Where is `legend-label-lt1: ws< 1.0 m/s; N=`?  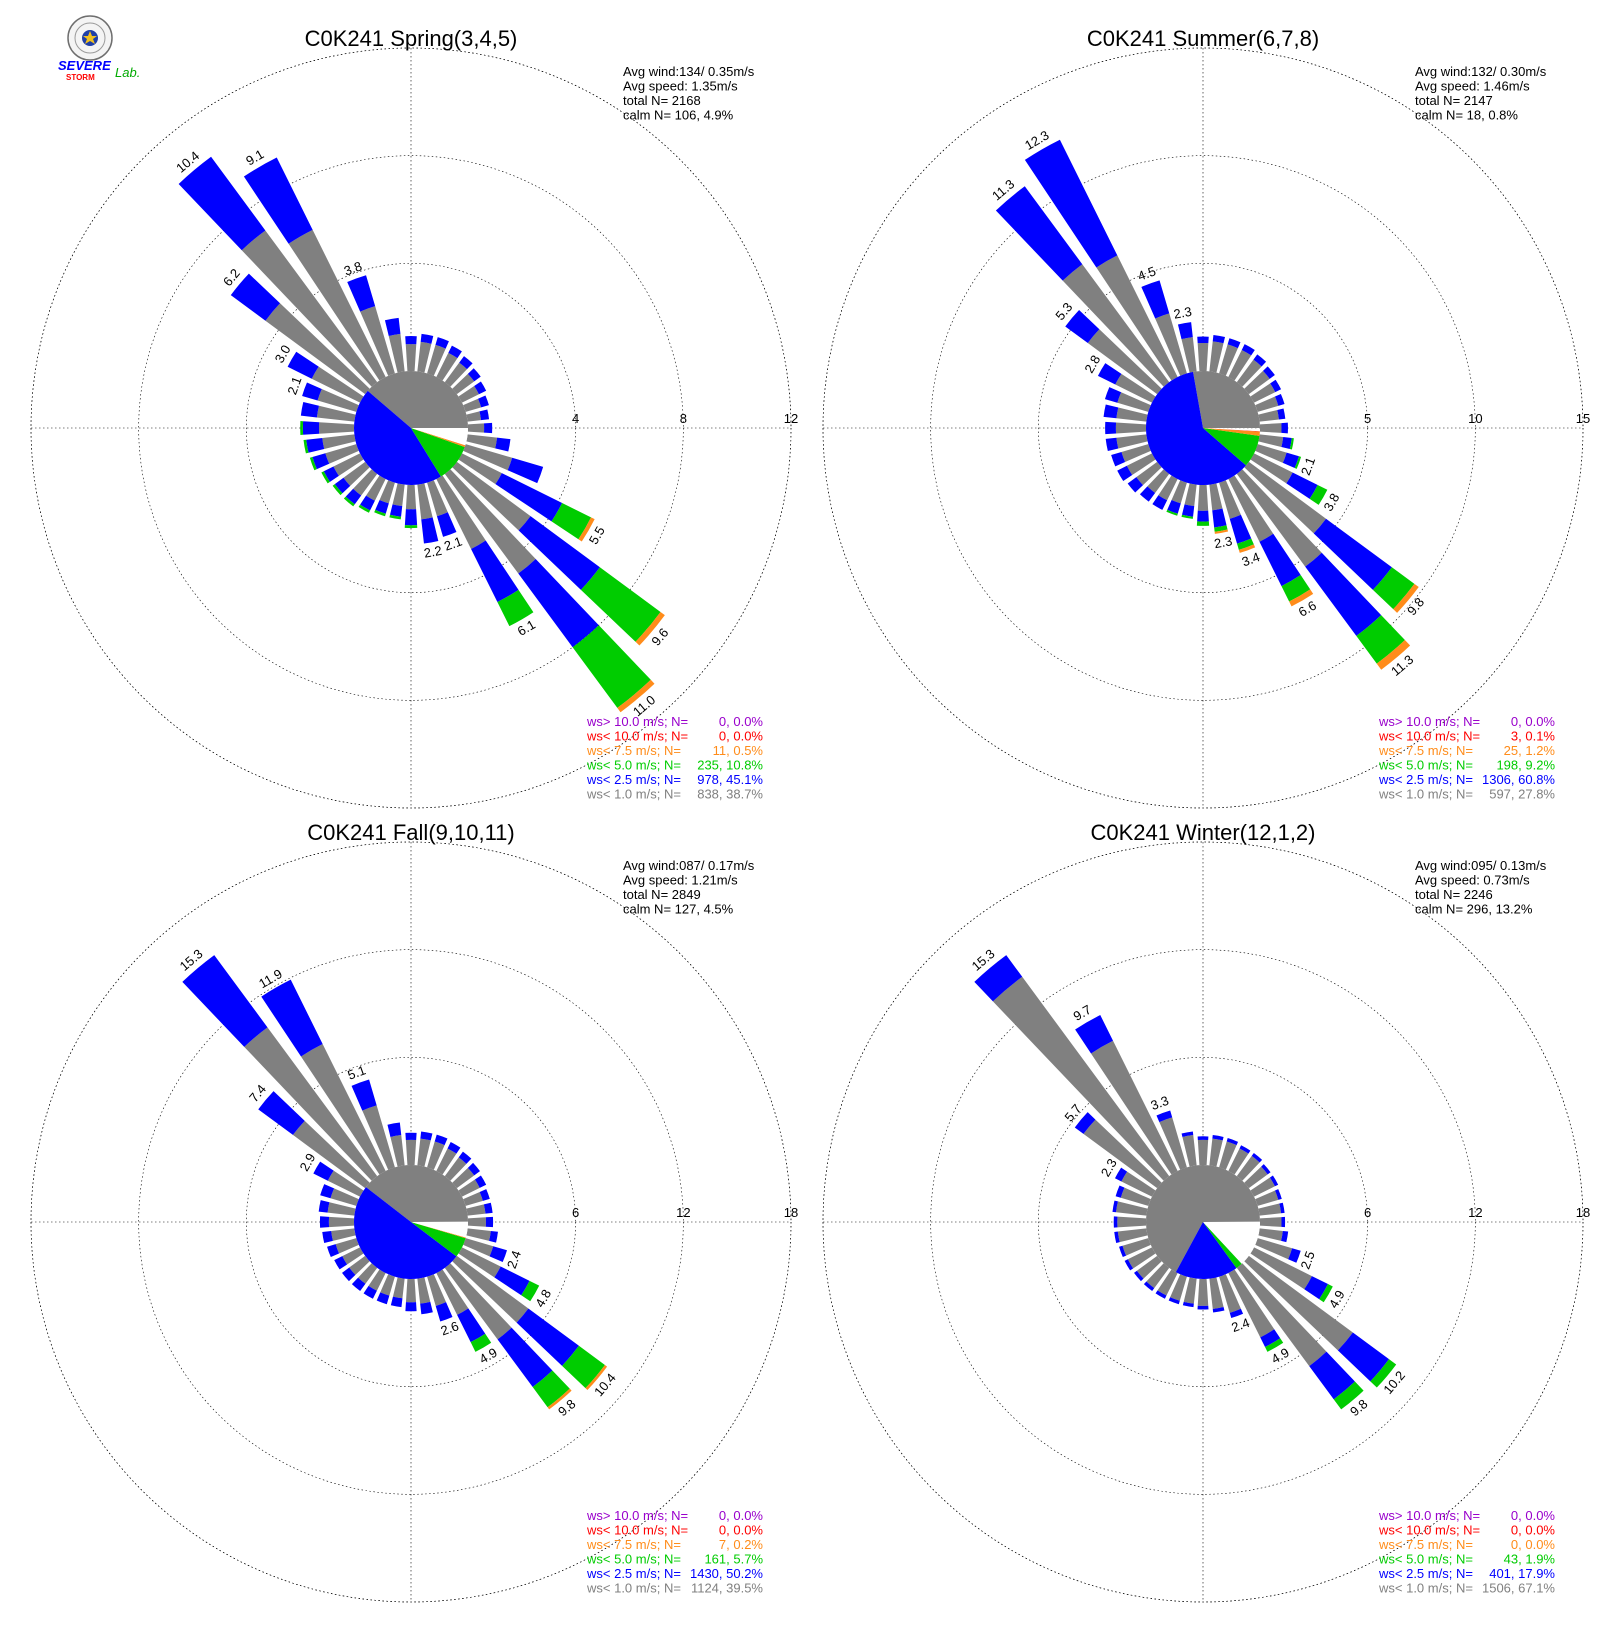
legend-label-lt1: ws< 1.0 m/s; N= is located at coordinates (633, 794).